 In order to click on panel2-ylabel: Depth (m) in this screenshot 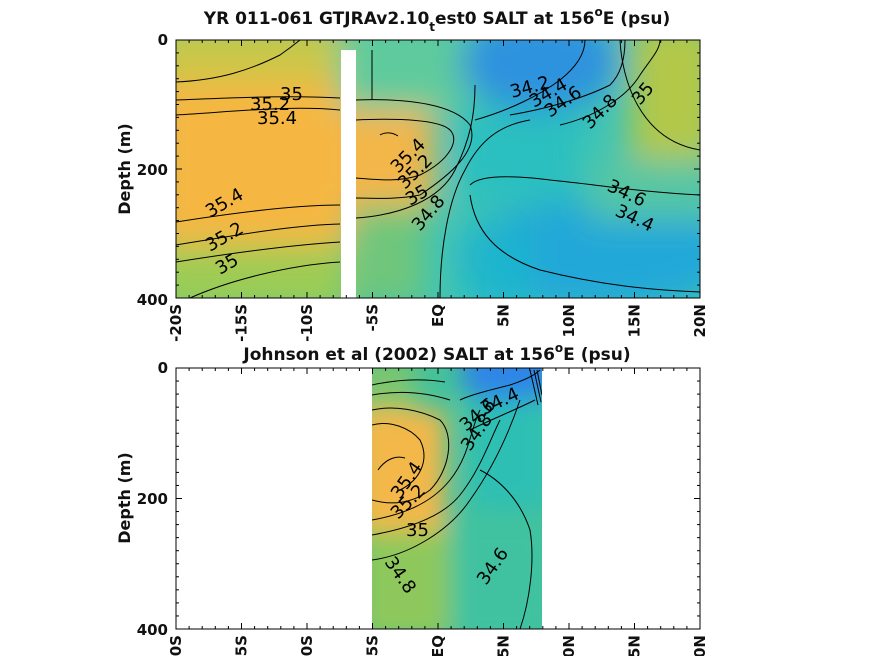, I will do `click(124, 498)`.